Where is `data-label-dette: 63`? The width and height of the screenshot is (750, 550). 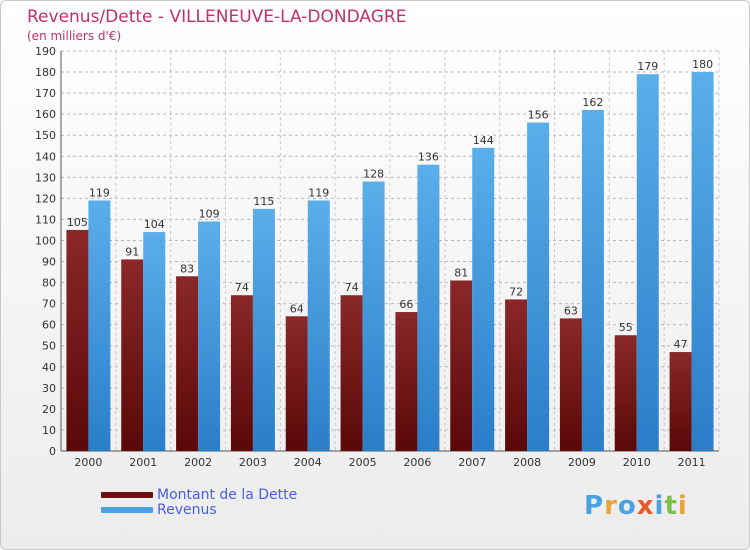
data-label-dette: 63 is located at coordinates (571, 310).